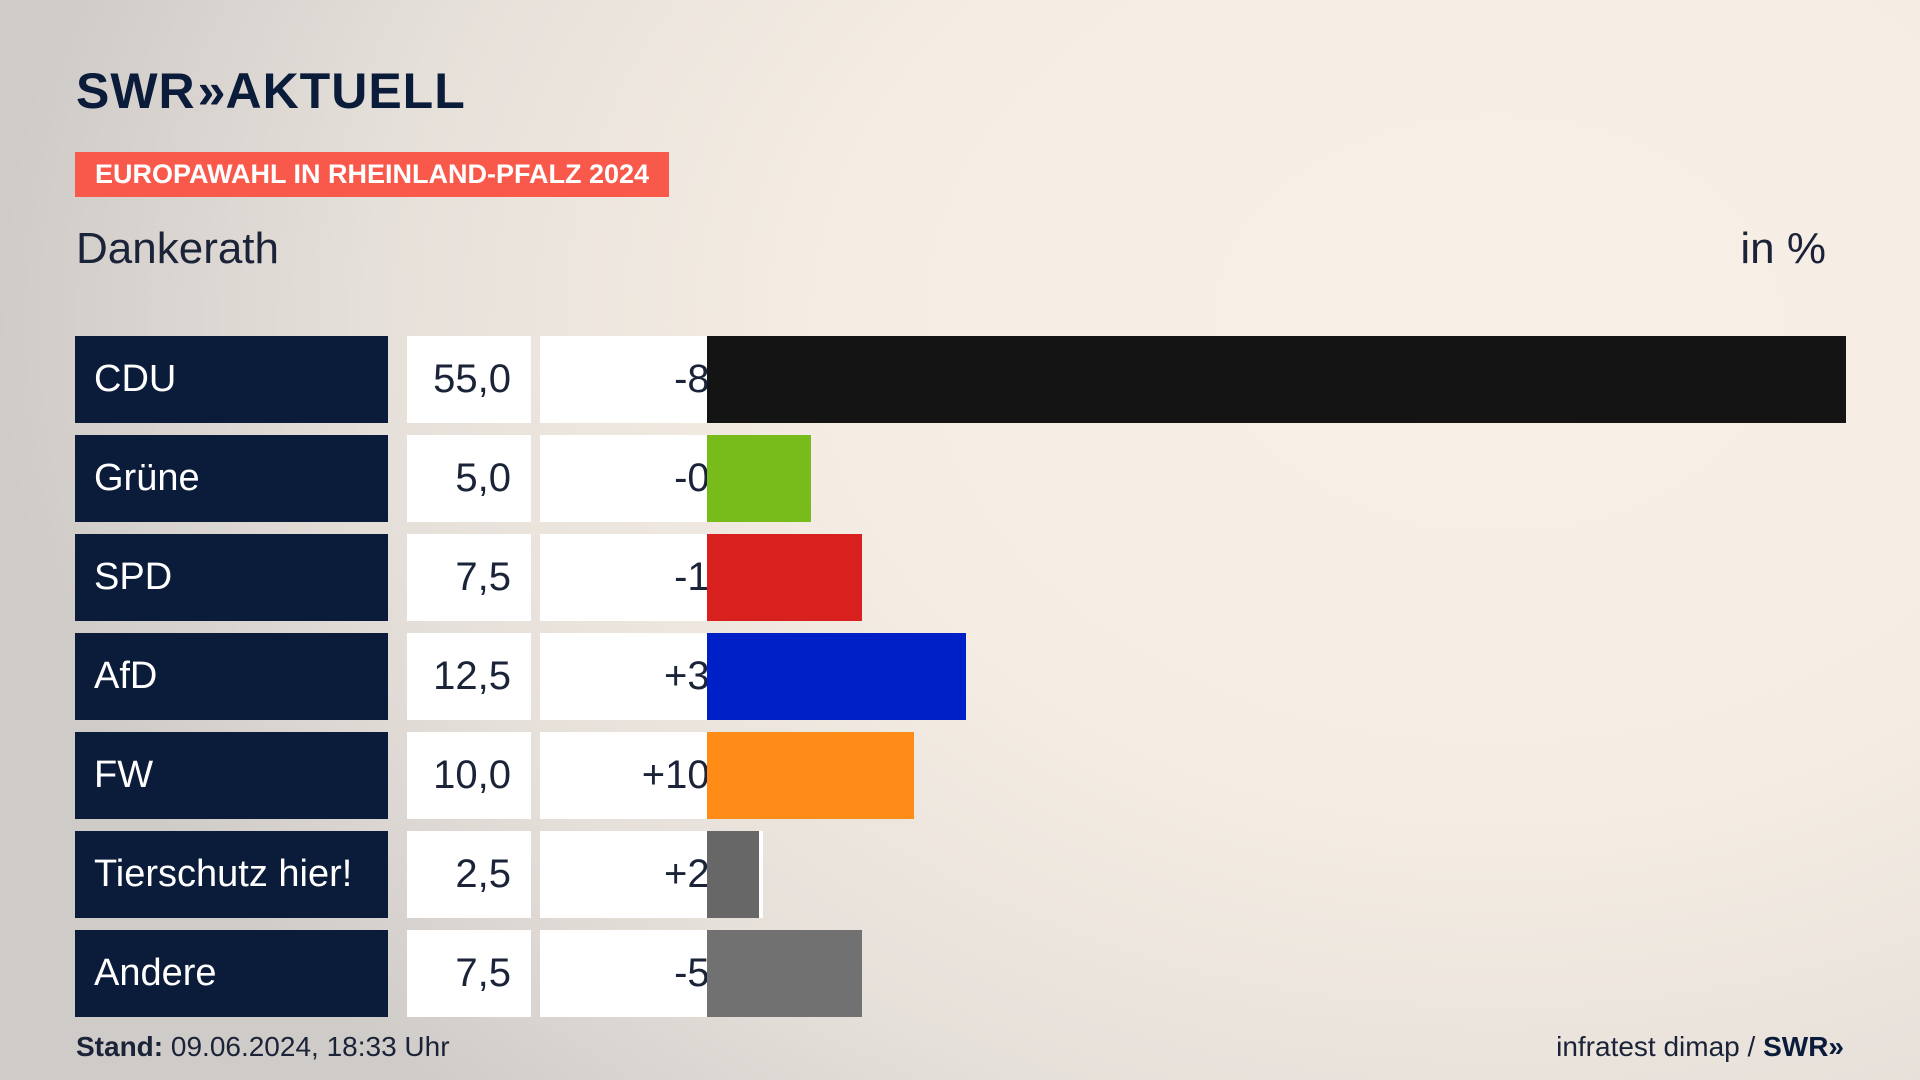  I want to click on timestamp: Stand: 09.06.2024, 18:33 Uhr, so click(263, 1047).